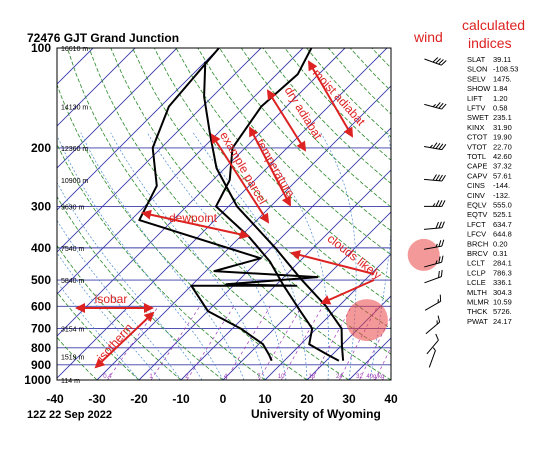  What do you see at coordinates (311, 377) in the screenshot?
I see `mixing-ratio-label: 16` at bounding box center [311, 377].